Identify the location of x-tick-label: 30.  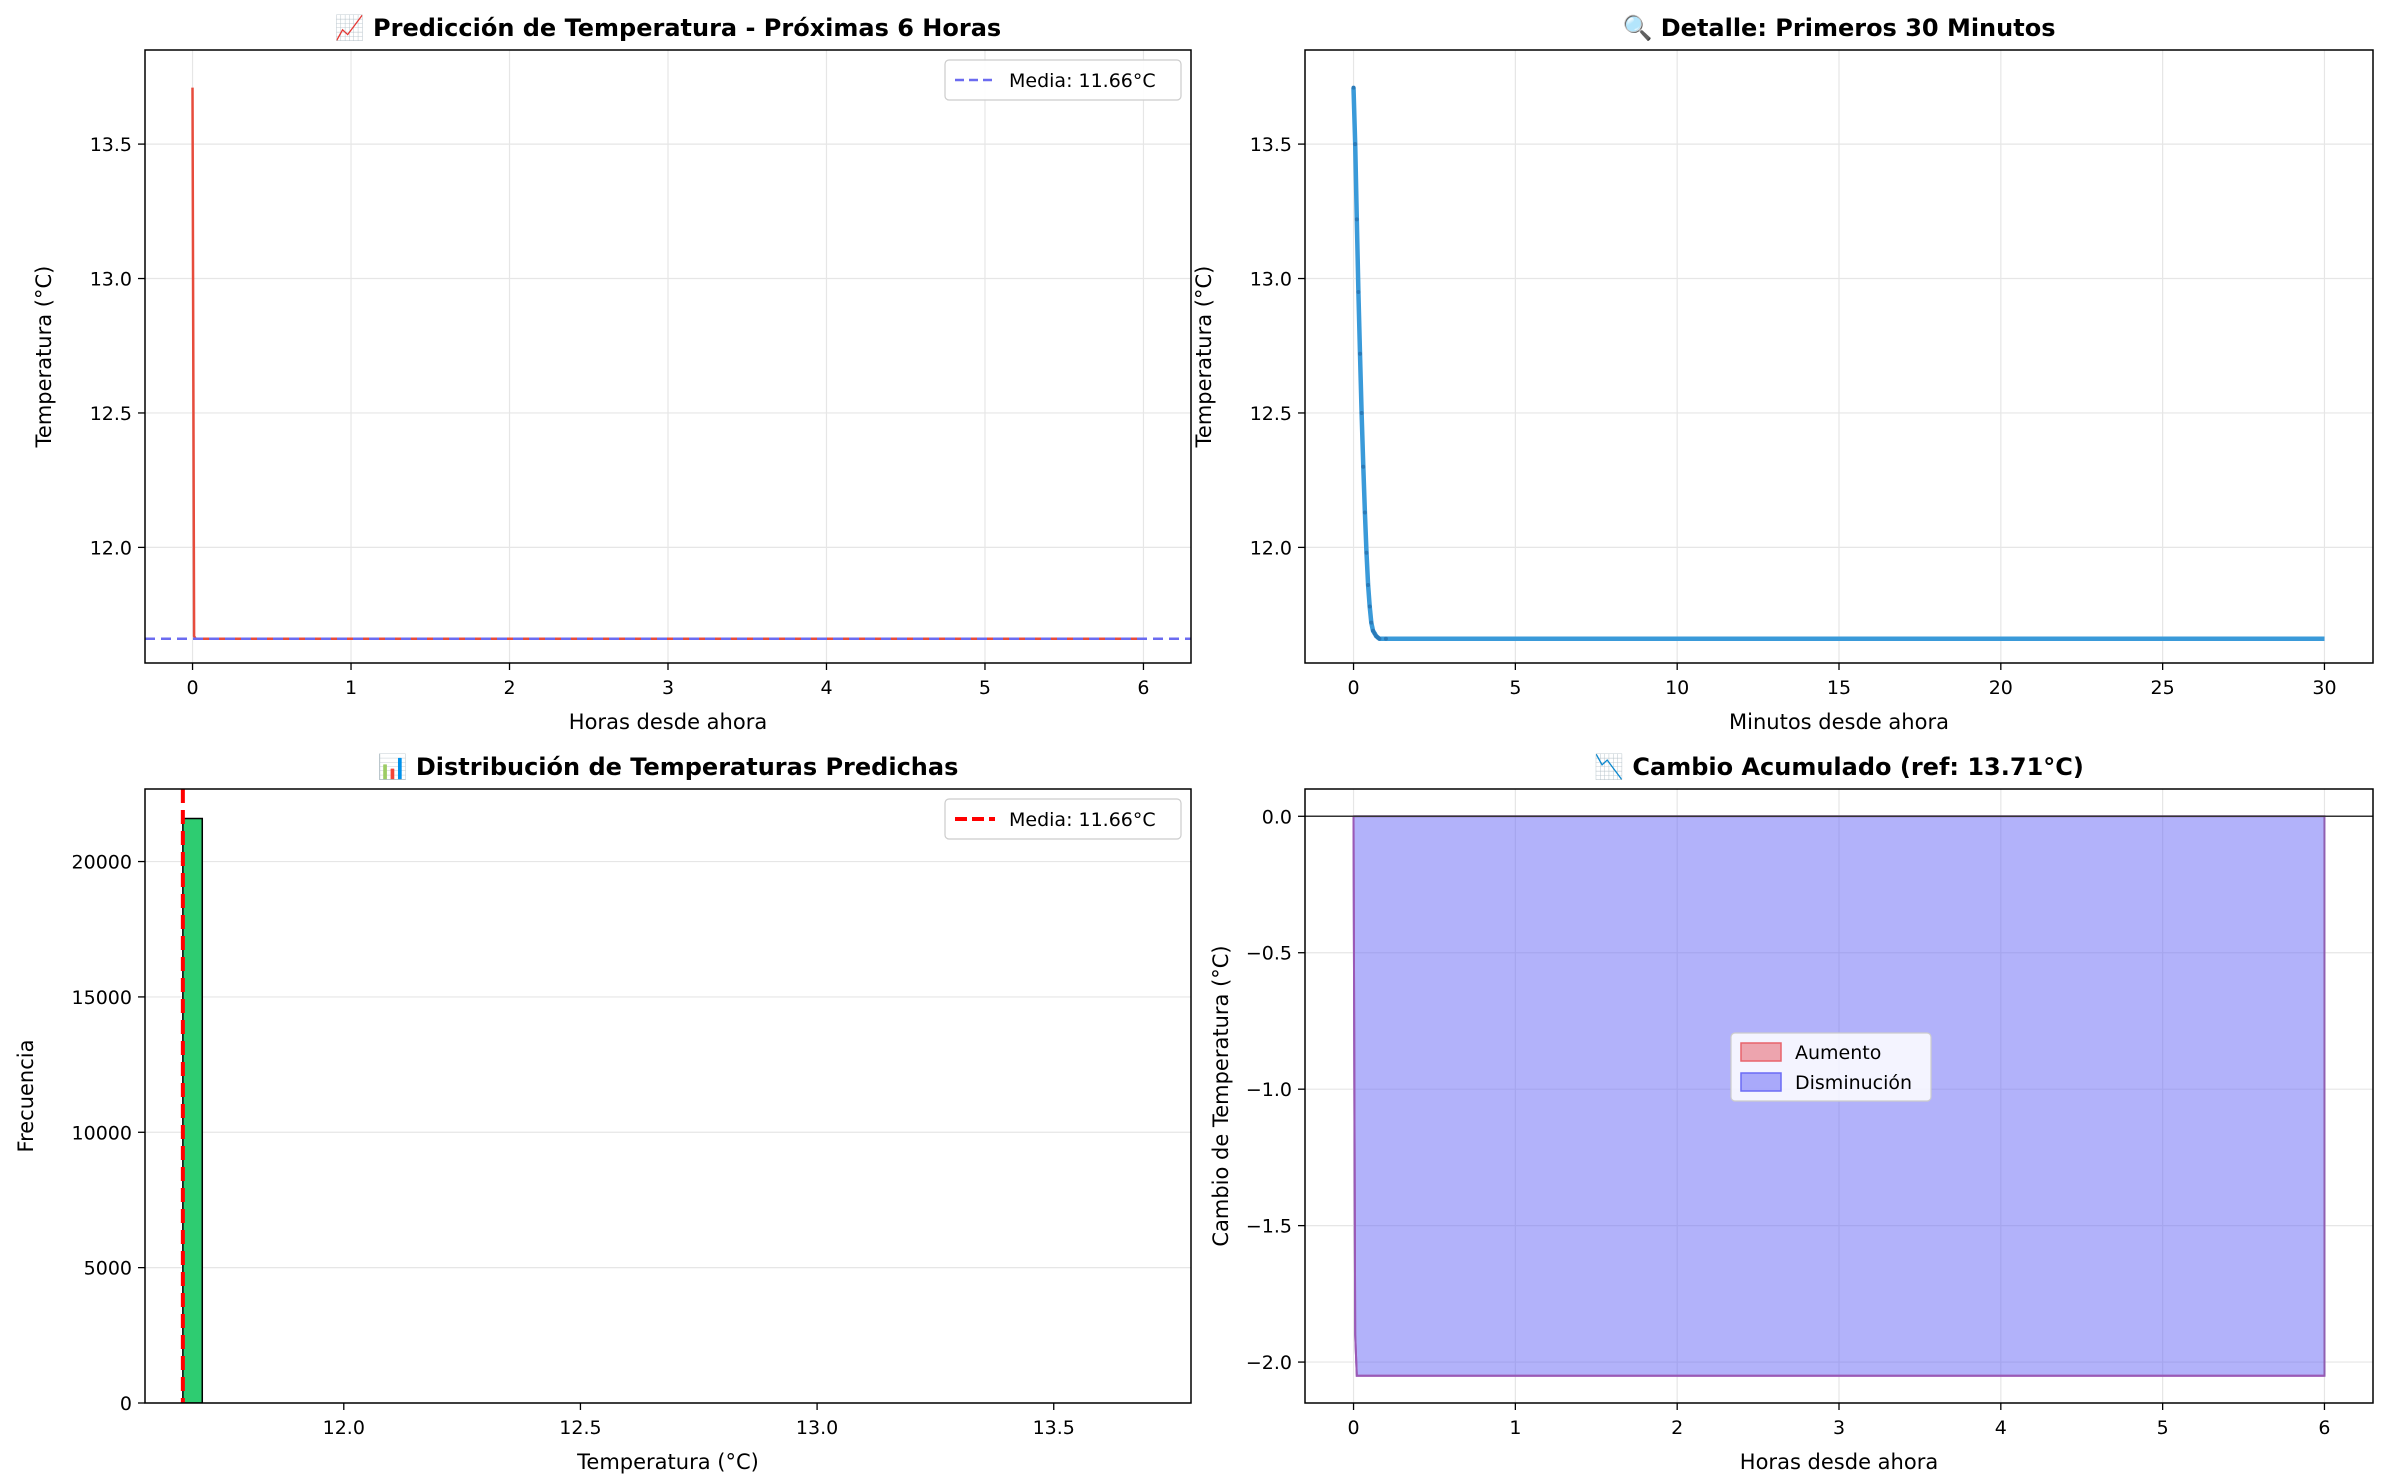
(2324, 688).